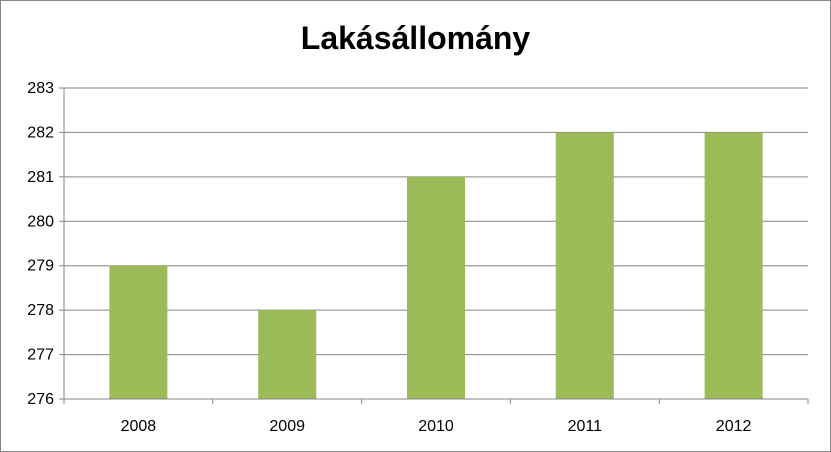 The width and height of the screenshot is (831, 452). What do you see at coordinates (415, 38) in the screenshot?
I see `chart-title: Lakásállomány` at bounding box center [415, 38].